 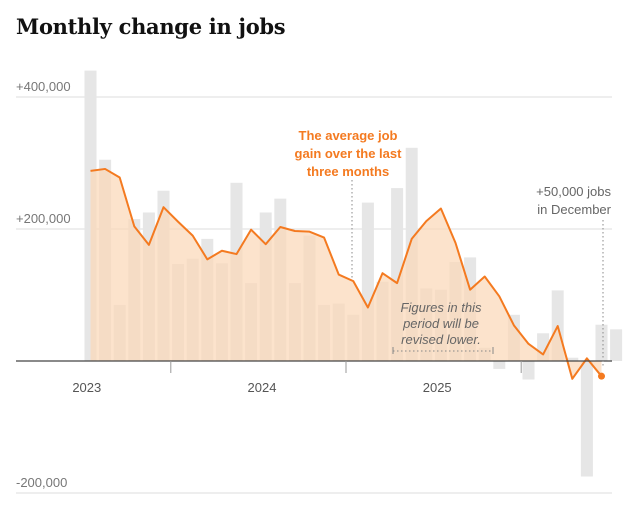 What do you see at coordinates (573, 191) in the screenshot?
I see `latest-annotation-line: +50,000 jobs` at bounding box center [573, 191].